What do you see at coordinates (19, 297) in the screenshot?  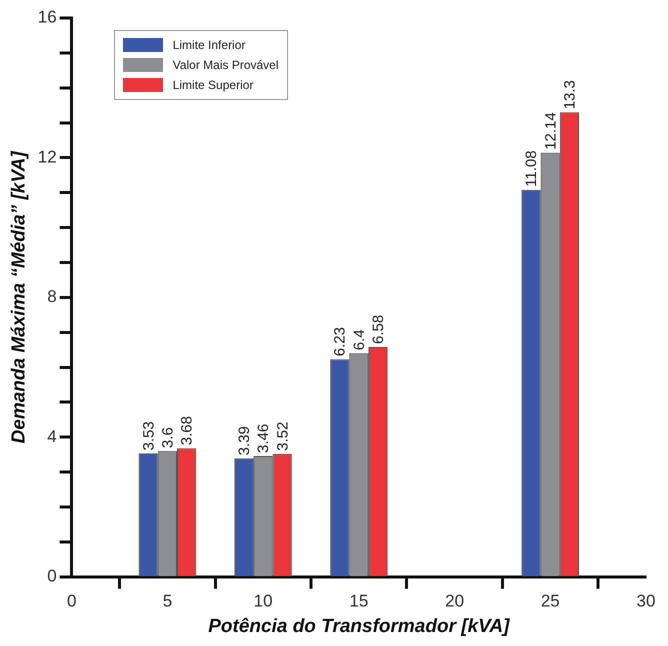 I see `y-axis-title: Demanda Máxima “Média” [kVA]` at bounding box center [19, 297].